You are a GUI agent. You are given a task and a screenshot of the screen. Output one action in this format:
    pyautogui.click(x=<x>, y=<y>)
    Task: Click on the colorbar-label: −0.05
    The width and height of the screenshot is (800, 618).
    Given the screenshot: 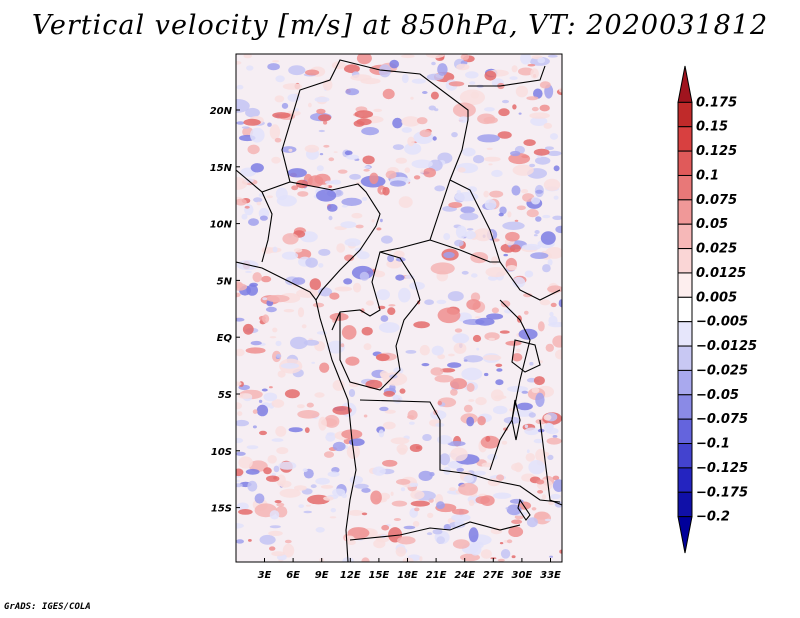 What is the action you would take?
    pyautogui.click(x=717, y=395)
    